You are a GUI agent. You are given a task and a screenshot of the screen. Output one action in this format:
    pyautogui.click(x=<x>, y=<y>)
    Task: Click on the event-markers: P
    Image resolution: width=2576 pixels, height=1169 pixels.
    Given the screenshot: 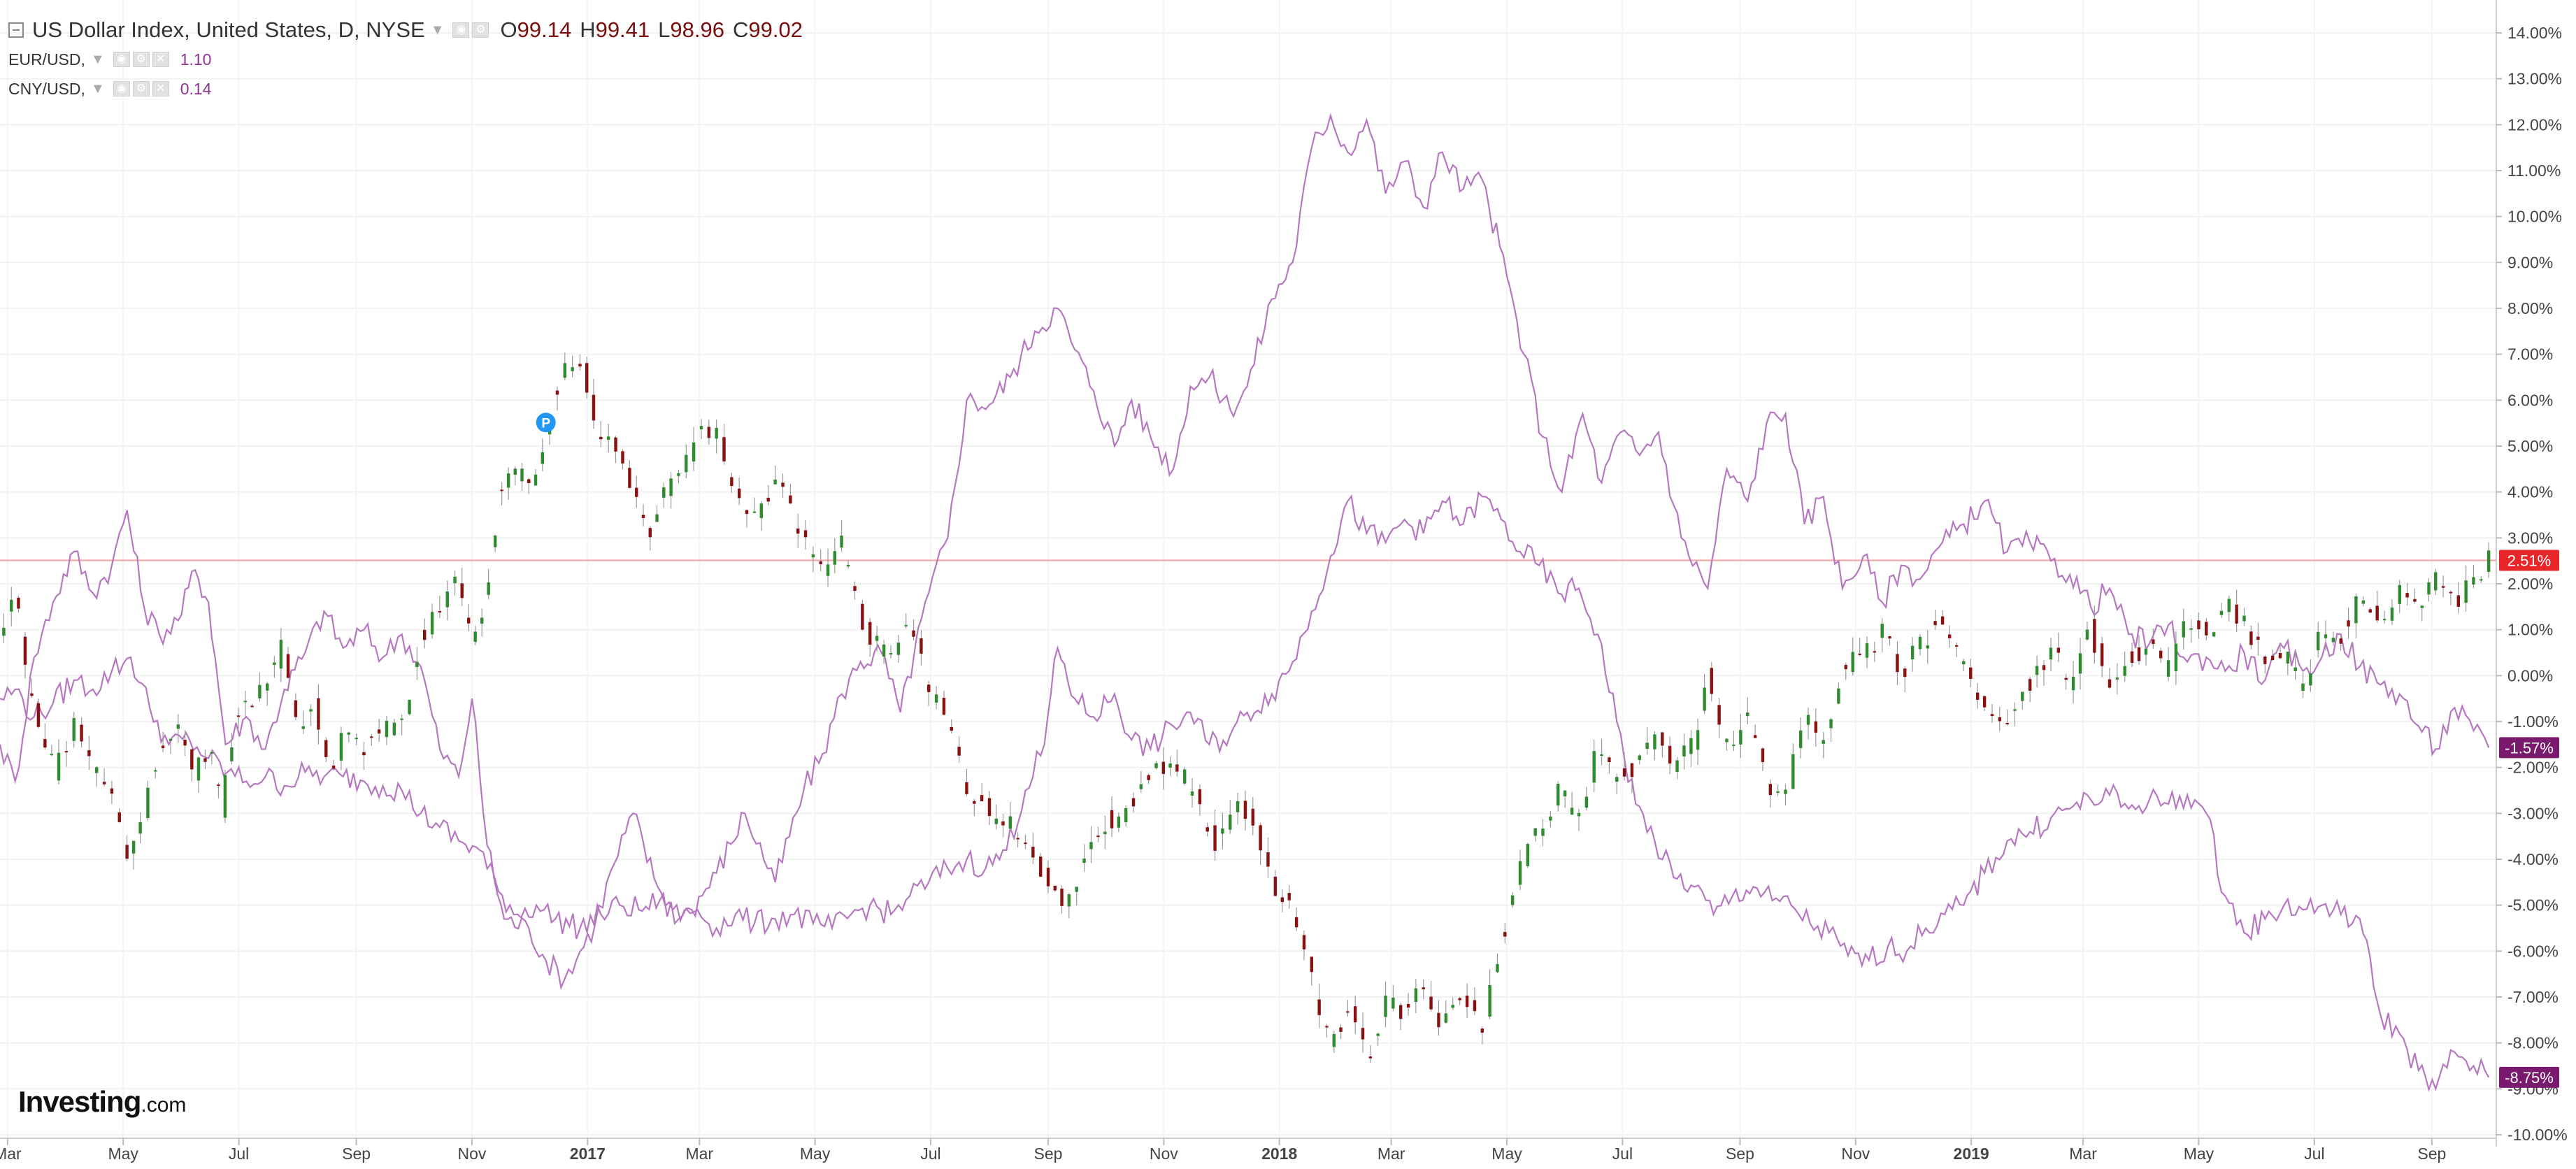 What is the action you would take?
    pyautogui.click(x=546, y=423)
    